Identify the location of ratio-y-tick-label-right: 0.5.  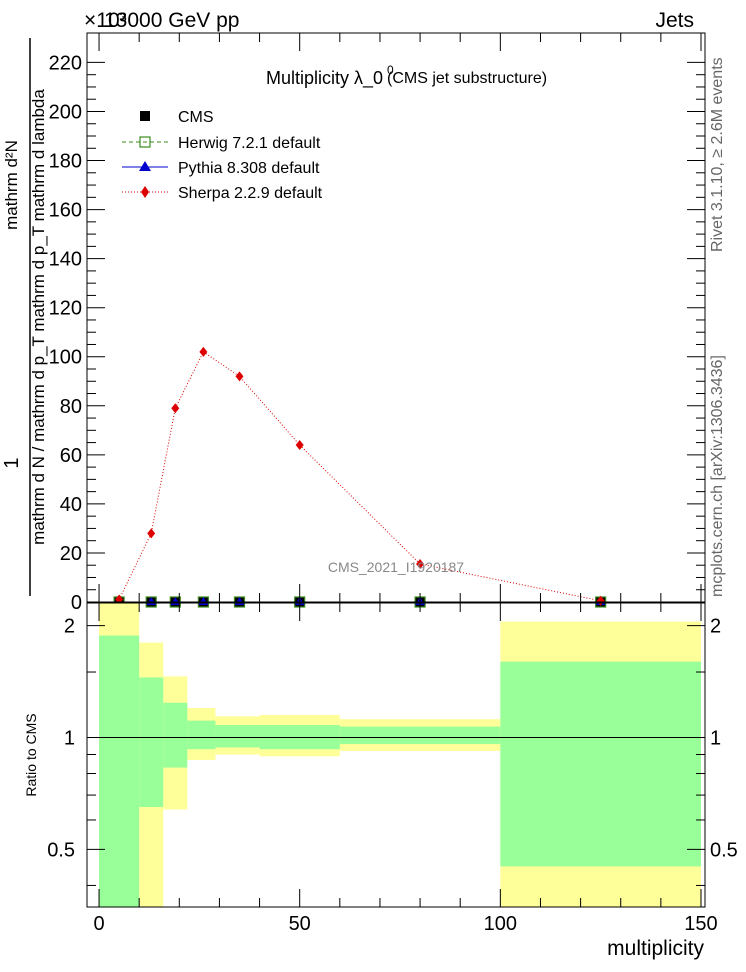
(724, 850).